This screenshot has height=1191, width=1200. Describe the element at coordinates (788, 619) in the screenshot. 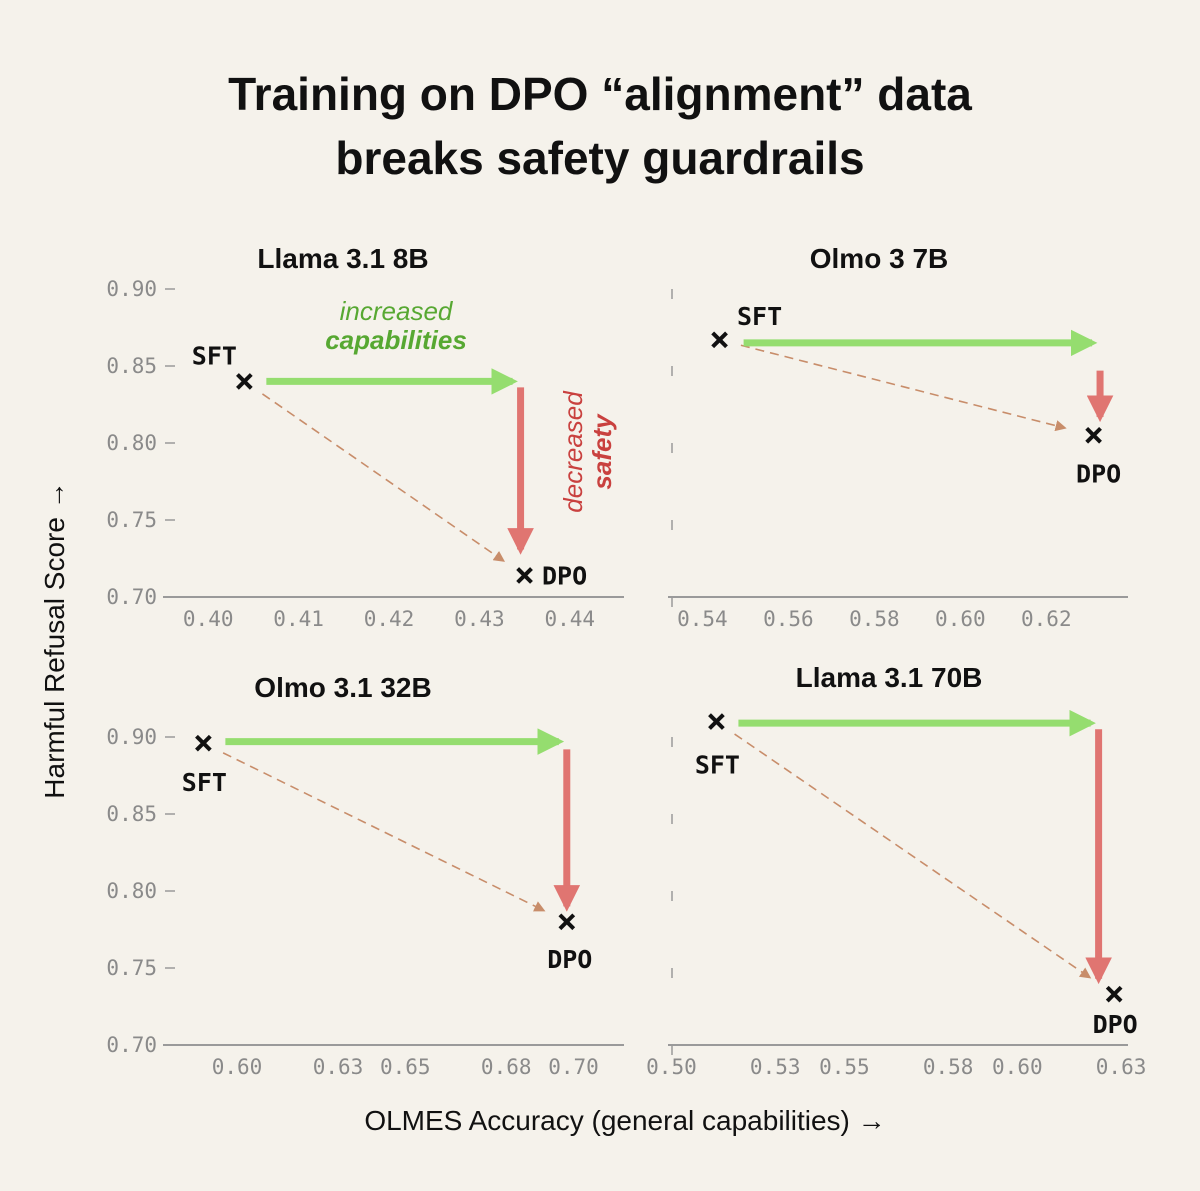

I see `x-tick-label: 0.56` at that location.